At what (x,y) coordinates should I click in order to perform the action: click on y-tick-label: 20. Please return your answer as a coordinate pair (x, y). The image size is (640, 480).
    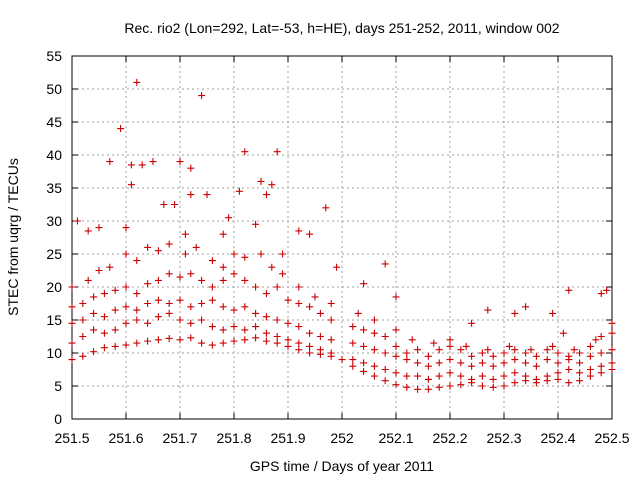
    Looking at the image, I should click on (54, 287).